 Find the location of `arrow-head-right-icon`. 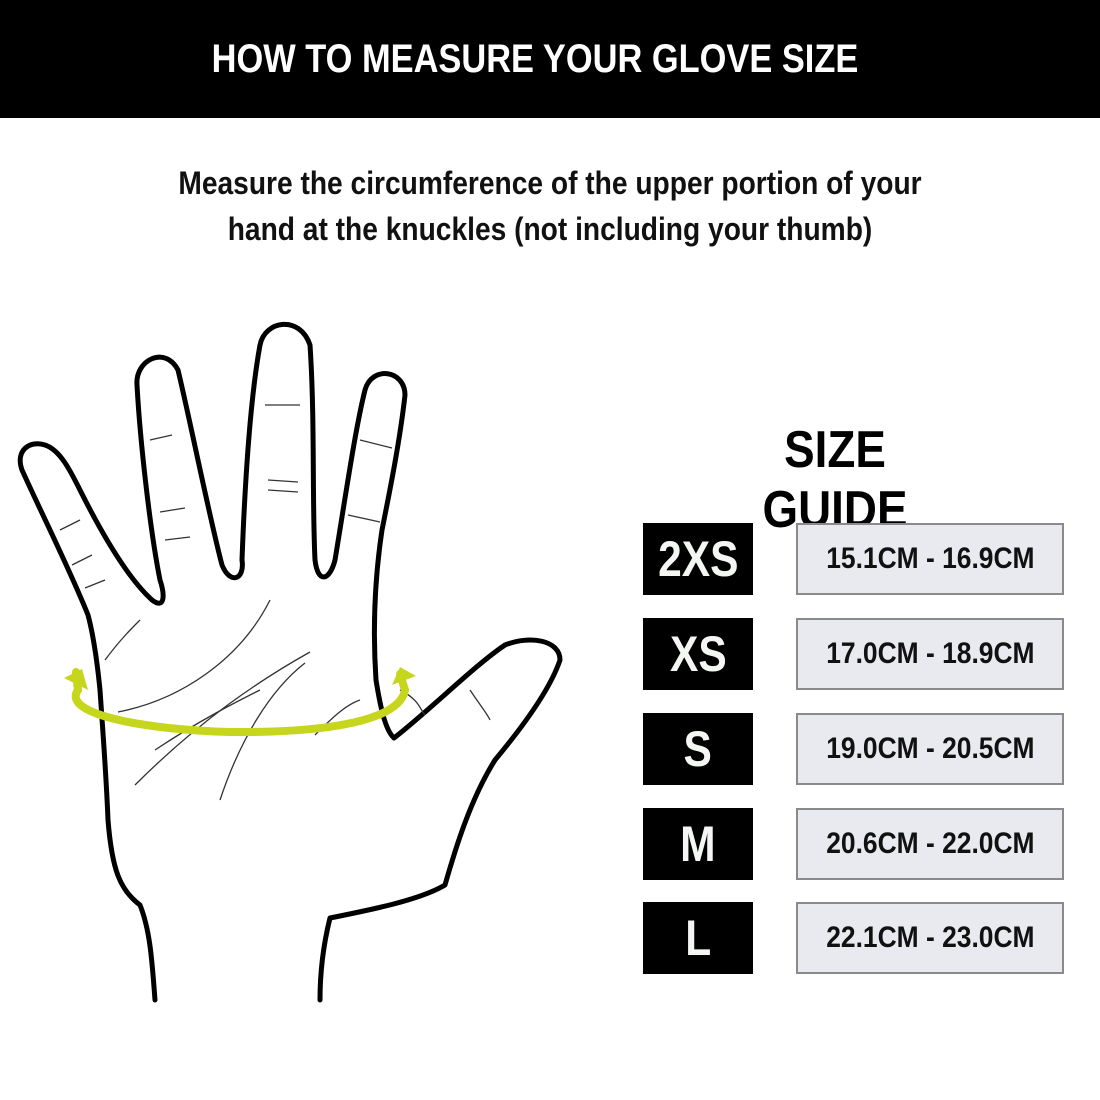

arrow-head-right-icon is located at coordinates (404, 676).